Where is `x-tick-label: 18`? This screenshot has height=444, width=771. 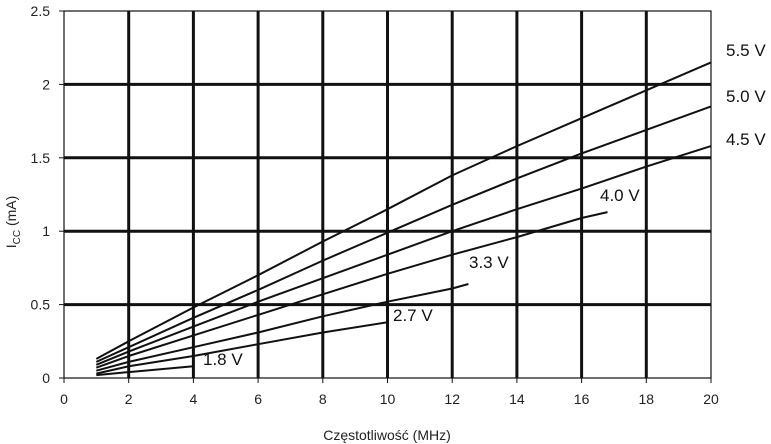
x-tick-label: 18 is located at coordinates (647, 399).